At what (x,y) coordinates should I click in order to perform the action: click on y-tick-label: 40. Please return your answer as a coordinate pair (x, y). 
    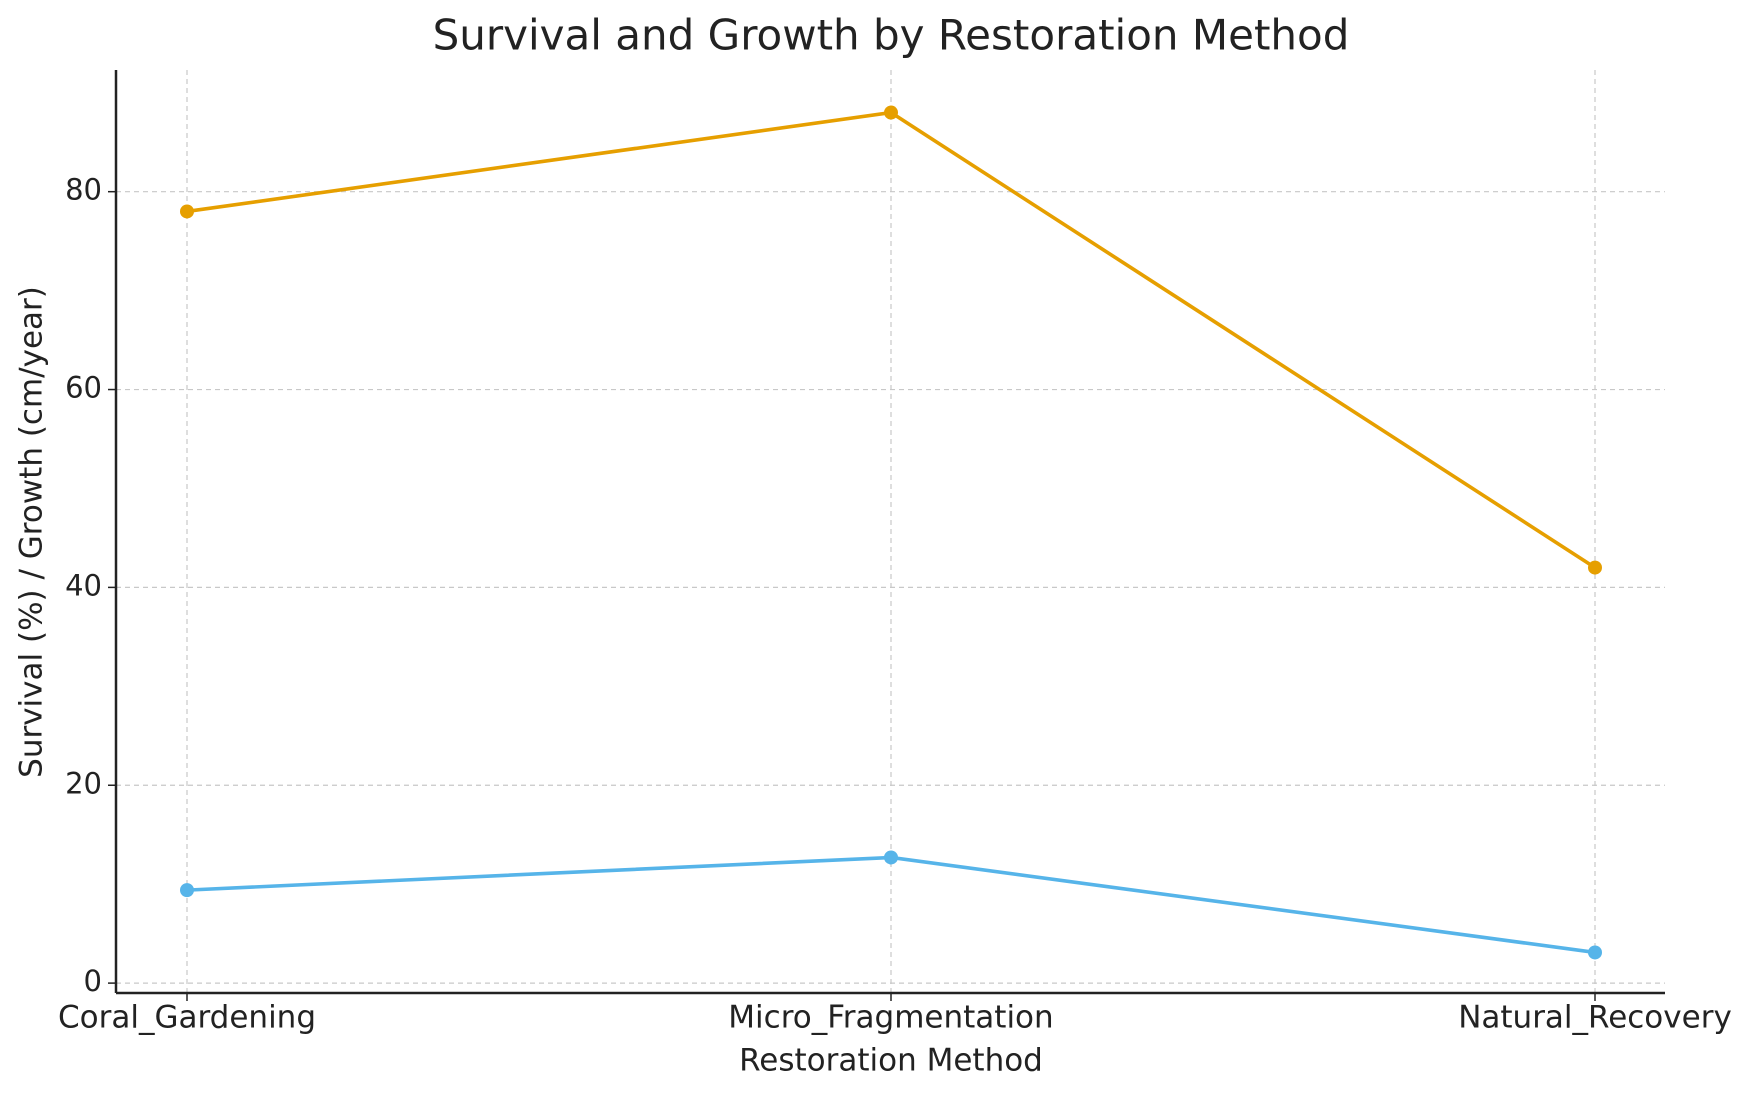
    Looking at the image, I should click on (83, 585).